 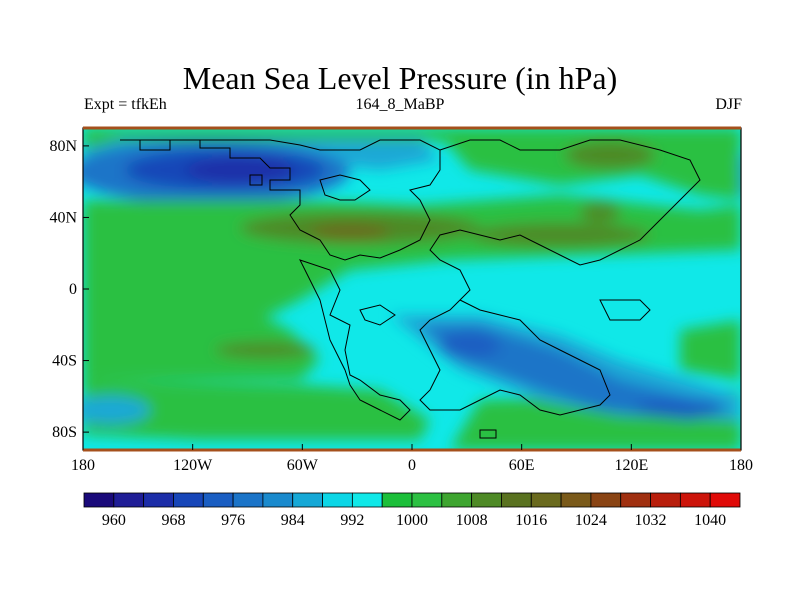 What do you see at coordinates (412, 510) in the screenshot?
I see `colorbar: 960 968 976 984 992 1000 1008 1016 1024 1032 1040` at bounding box center [412, 510].